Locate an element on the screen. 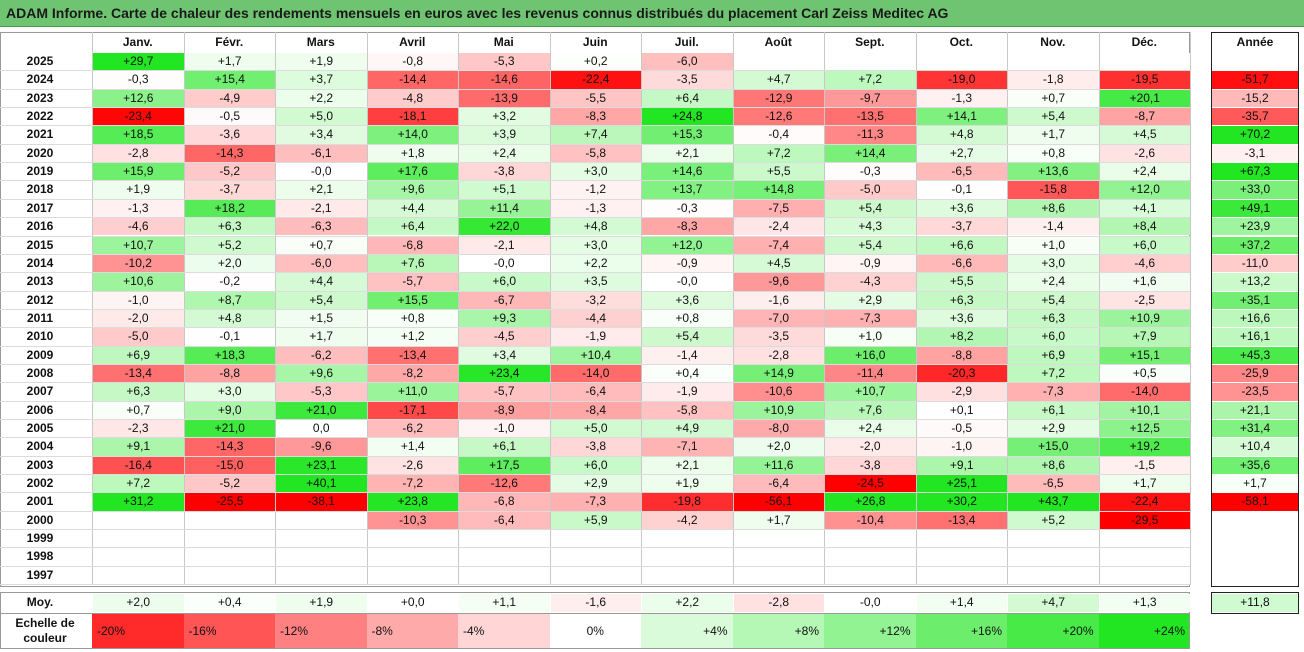 Image resolution: width=1304 pixels, height=652 pixels. heatmap-cell: -0,9 is located at coordinates (687, 263).